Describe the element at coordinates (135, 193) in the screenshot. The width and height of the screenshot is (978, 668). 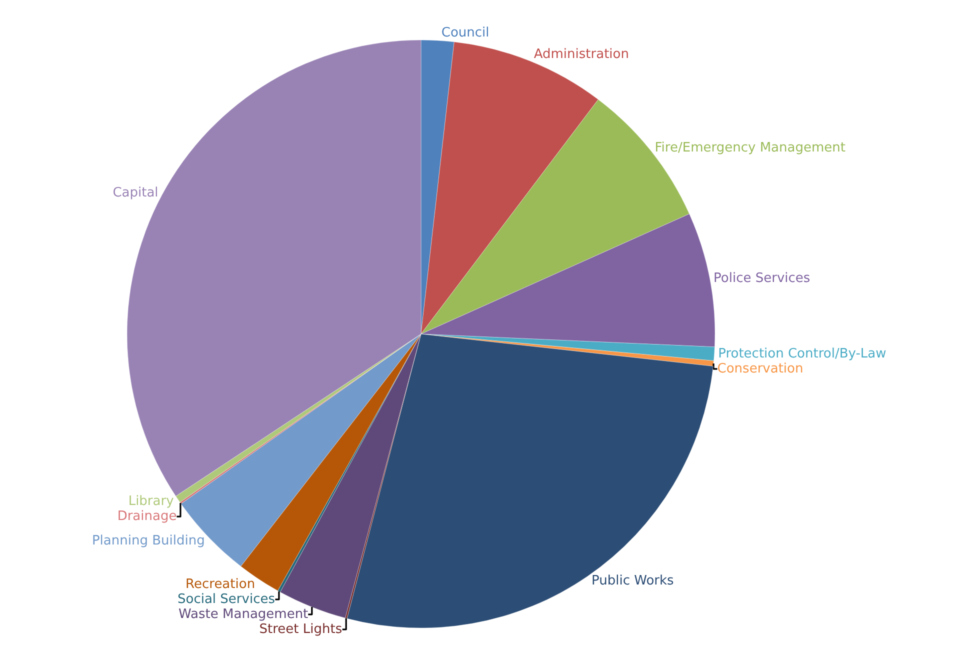
I see `slice-label: Capital` at that location.